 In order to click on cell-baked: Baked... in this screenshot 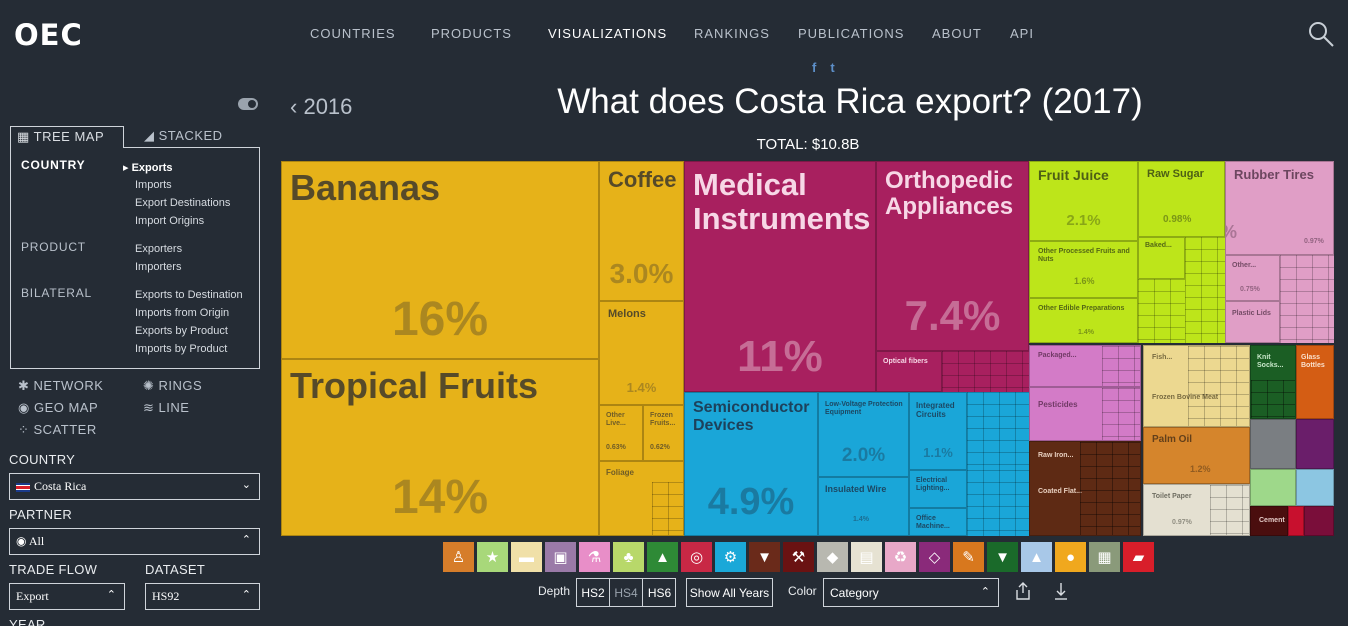, I will do `click(1161, 258)`.